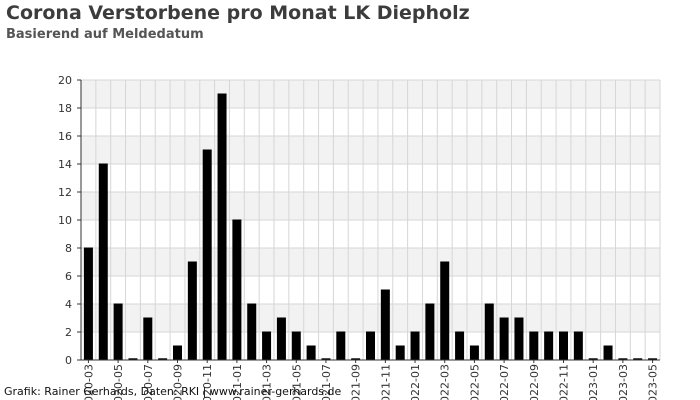  I want to click on x-tick-label: 2021-01, so click(237, 382).